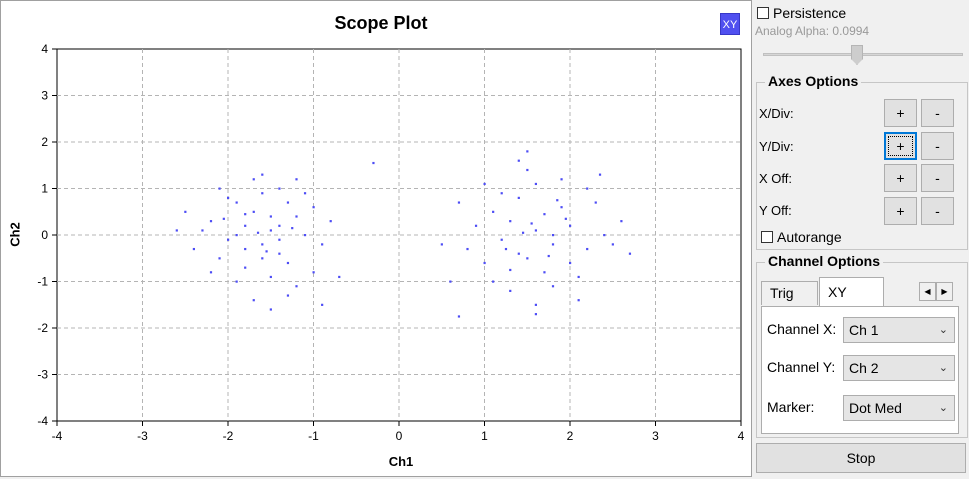 This screenshot has width=969, height=479. Describe the element at coordinates (802, 329) in the screenshot. I see `channel-x-label: Channel X:` at that location.